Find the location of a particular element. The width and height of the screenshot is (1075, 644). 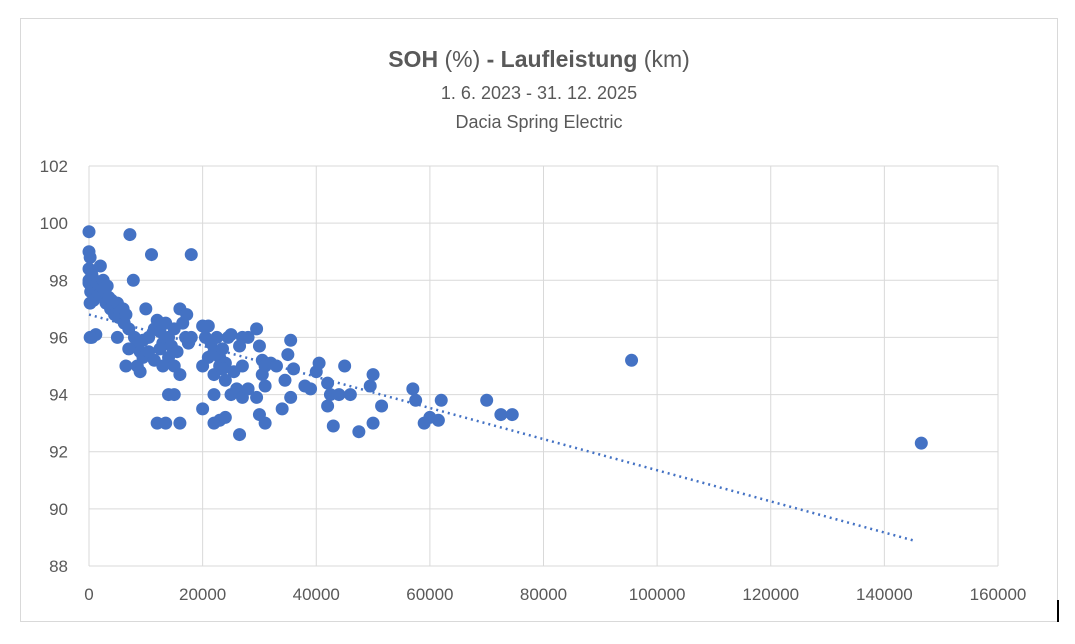

chart-subtitle-vehicle: Dacia Spring Electric is located at coordinates (538, 122).